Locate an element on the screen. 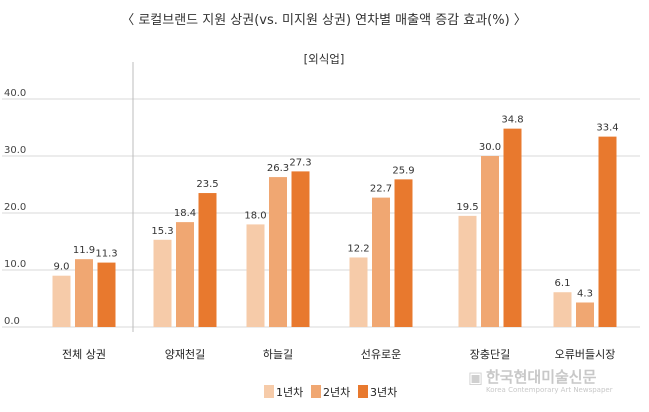  category-label: 장충단길 is located at coordinates (490, 354).